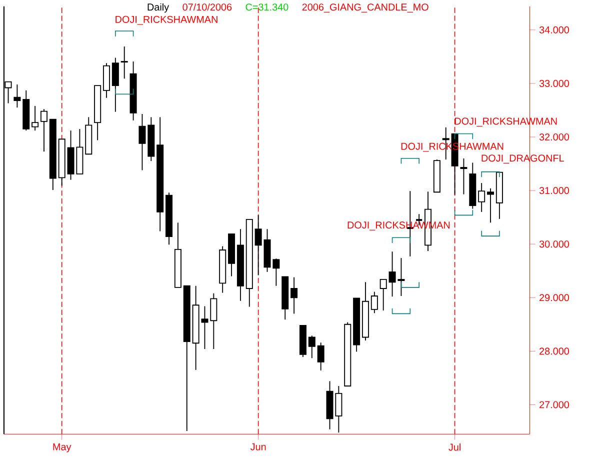 This screenshot has height=459, width=600. Describe the element at coordinates (554, 83) in the screenshot. I see `y-tick-label: 33.000` at that location.